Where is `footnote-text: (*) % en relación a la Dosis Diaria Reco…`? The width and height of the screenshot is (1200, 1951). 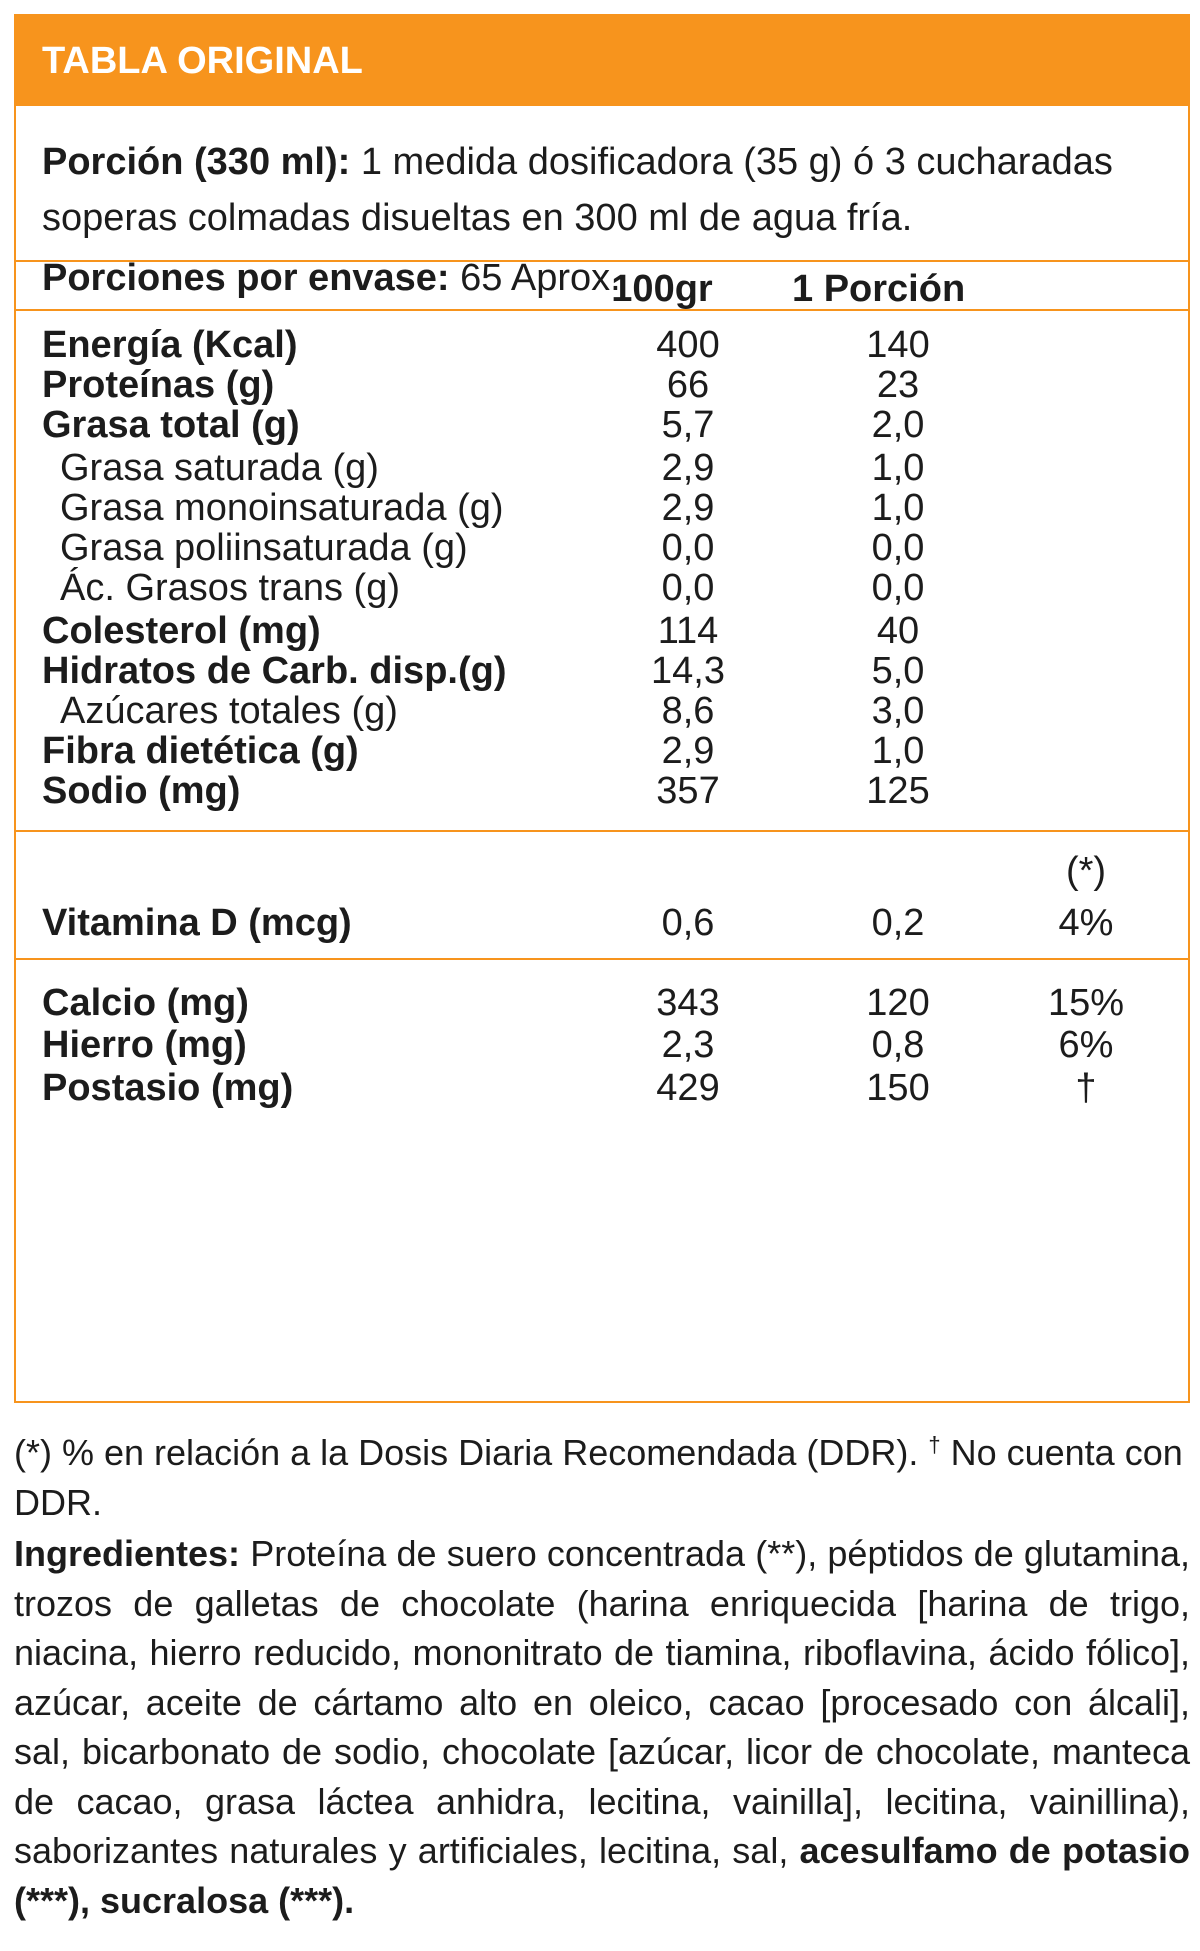 footnote-text: (*) % en relación a la Dosis Diaria Reco… is located at coordinates (471, 1452).